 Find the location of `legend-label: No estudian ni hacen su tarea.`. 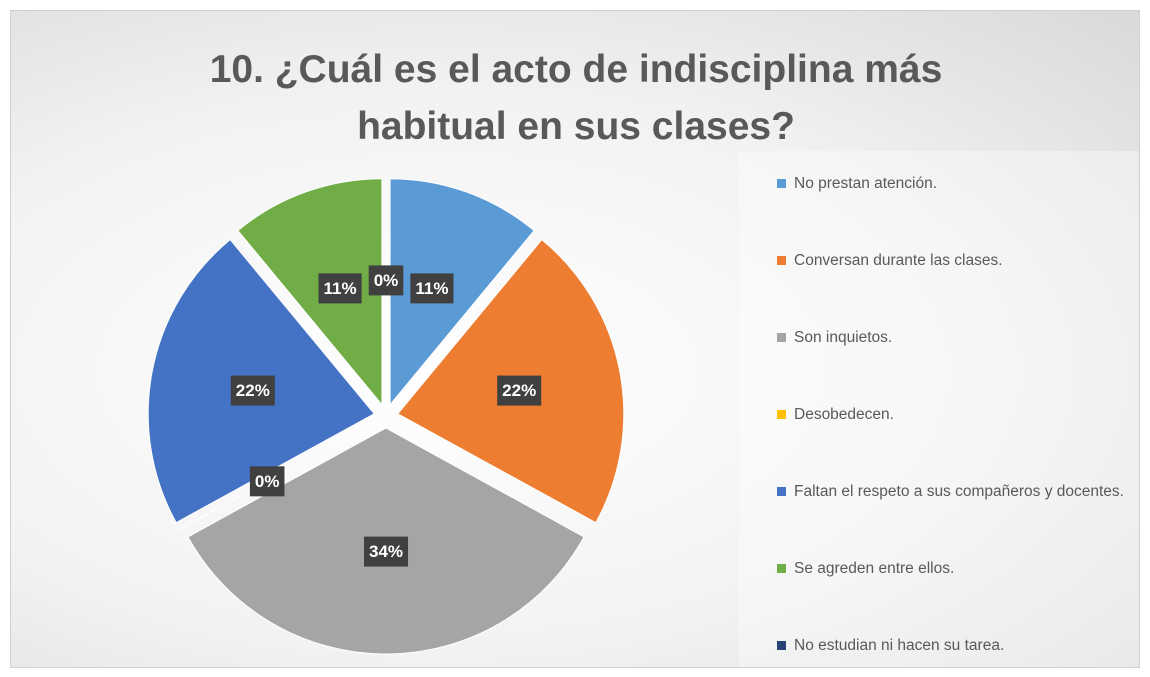

legend-label: No estudian ni hacen su tarea. is located at coordinates (899, 645).